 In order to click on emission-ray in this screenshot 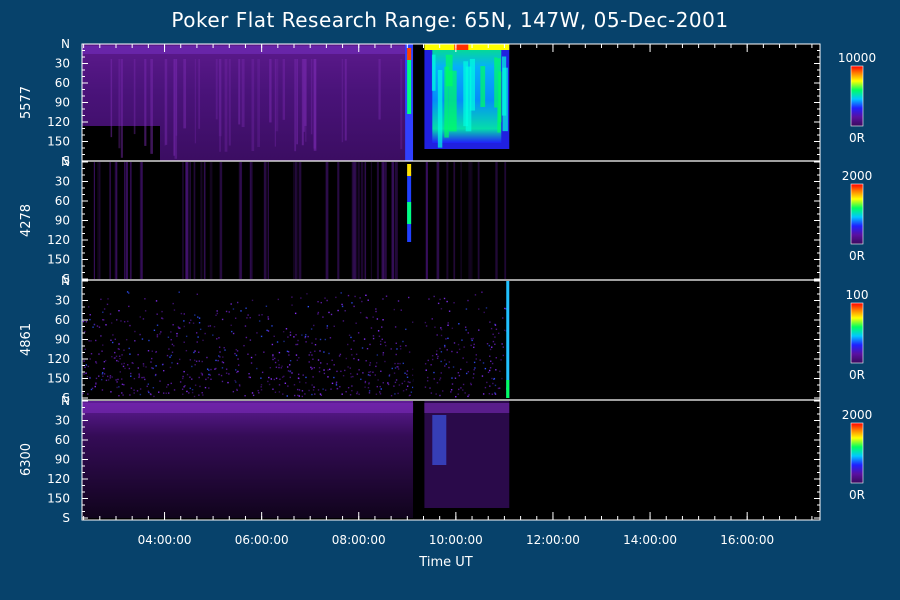, I will do `click(439, 440)`.